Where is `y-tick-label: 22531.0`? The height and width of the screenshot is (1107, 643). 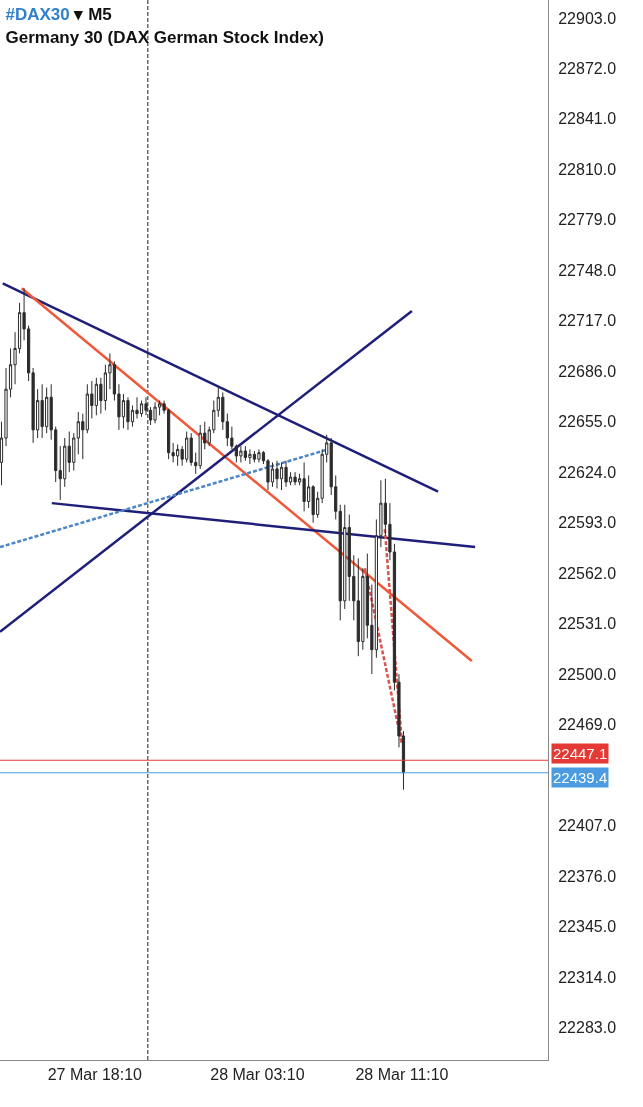
y-tick-label: 22531.0 is located at coordinates (587, 624).